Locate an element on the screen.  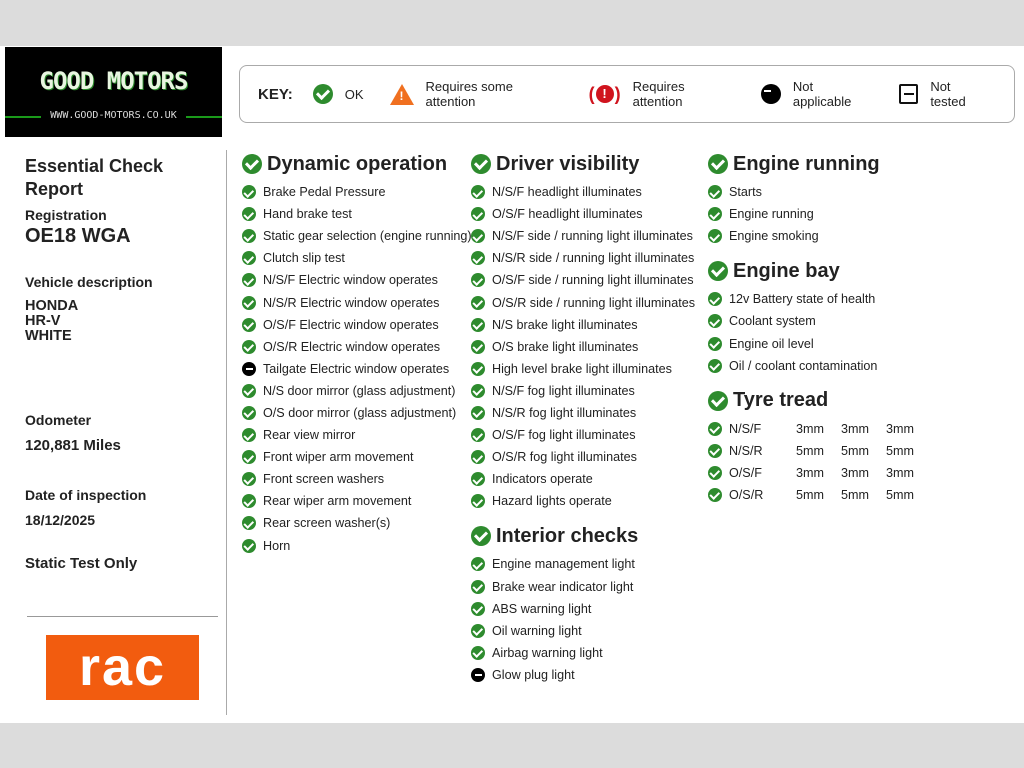
check-label: N/S/R fog light illuminates is located at coordinates (564, 412).